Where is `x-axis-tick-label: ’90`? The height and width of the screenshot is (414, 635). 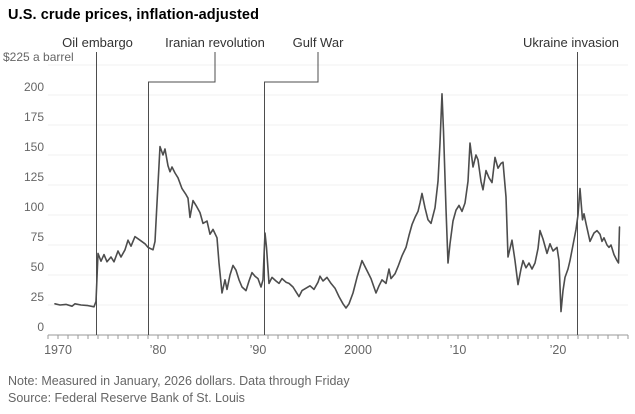
x-axis-tick-label: ’90 is located at coordinates (258, 350).